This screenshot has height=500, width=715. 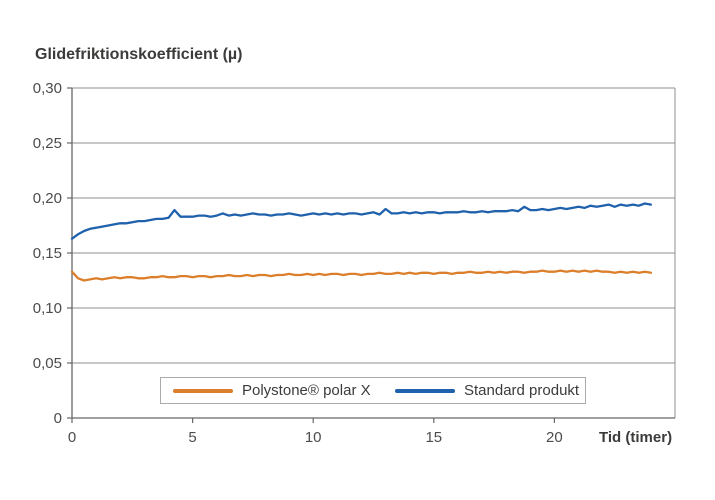 I want to click on legend: Polystone® polar X Standard produkt, so click(x=373, y=390).